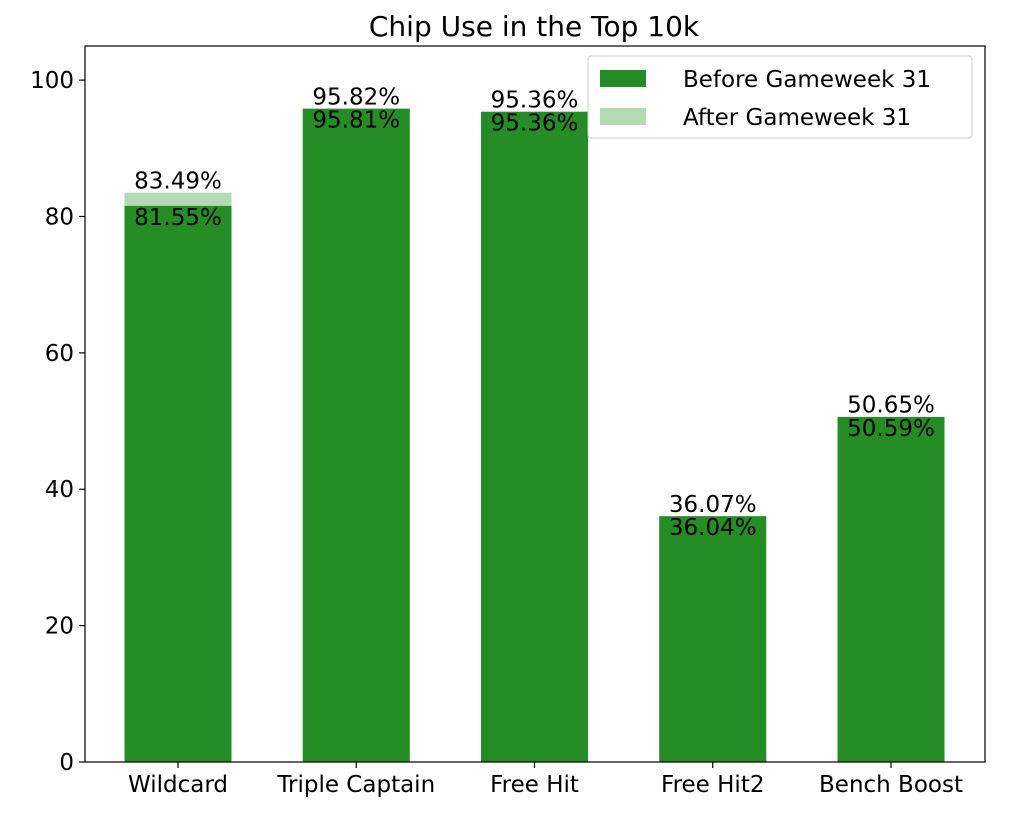  I want to click on legend-box, so click(780, 97).